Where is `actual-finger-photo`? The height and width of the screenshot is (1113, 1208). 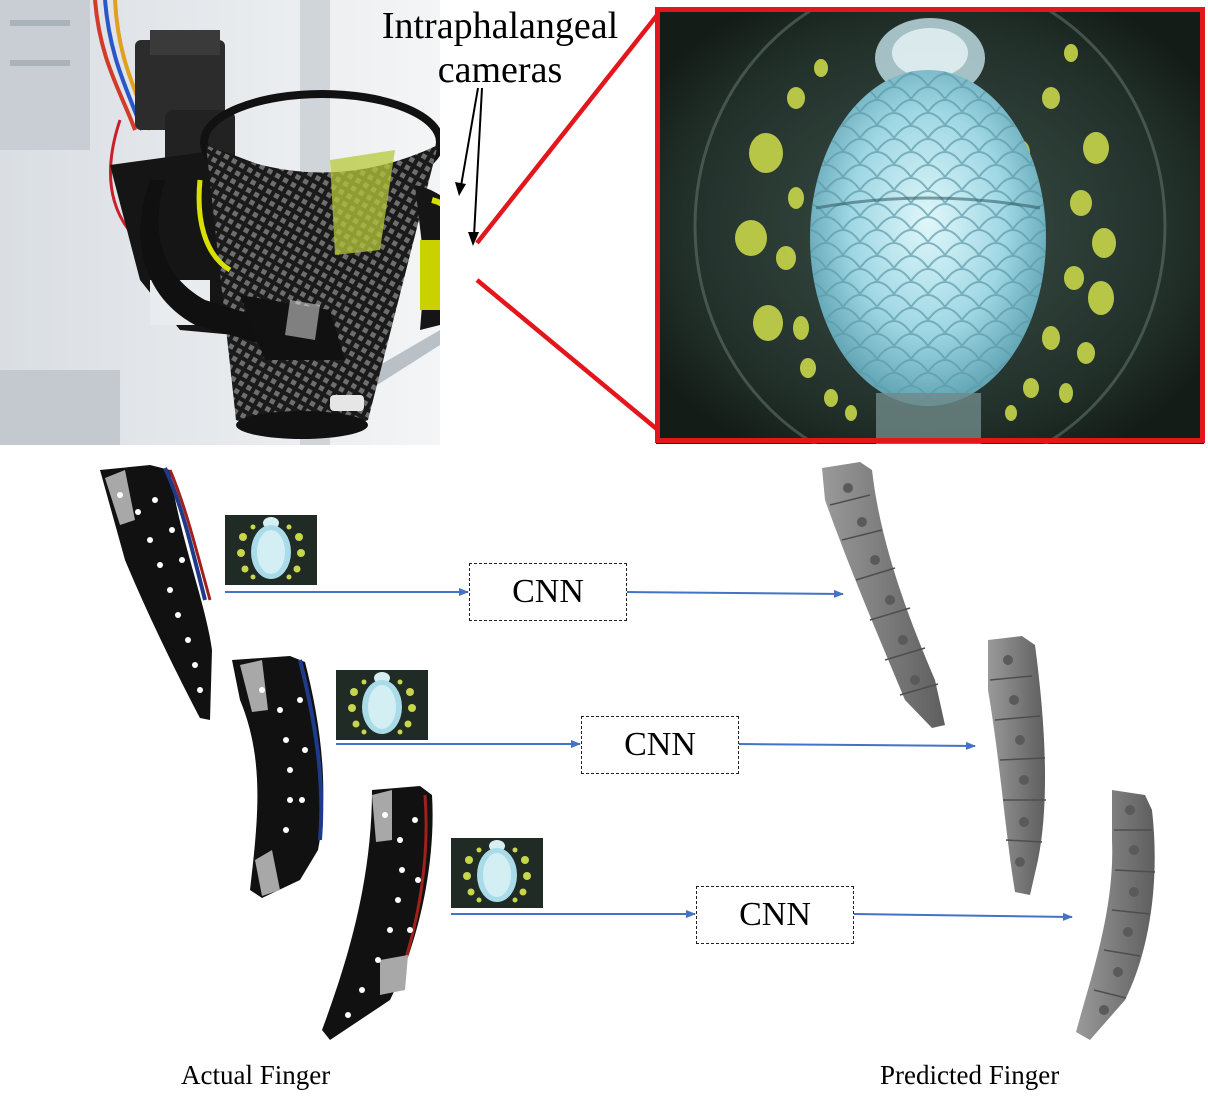
actual-finger-photo is located at coordinates (266, 752).